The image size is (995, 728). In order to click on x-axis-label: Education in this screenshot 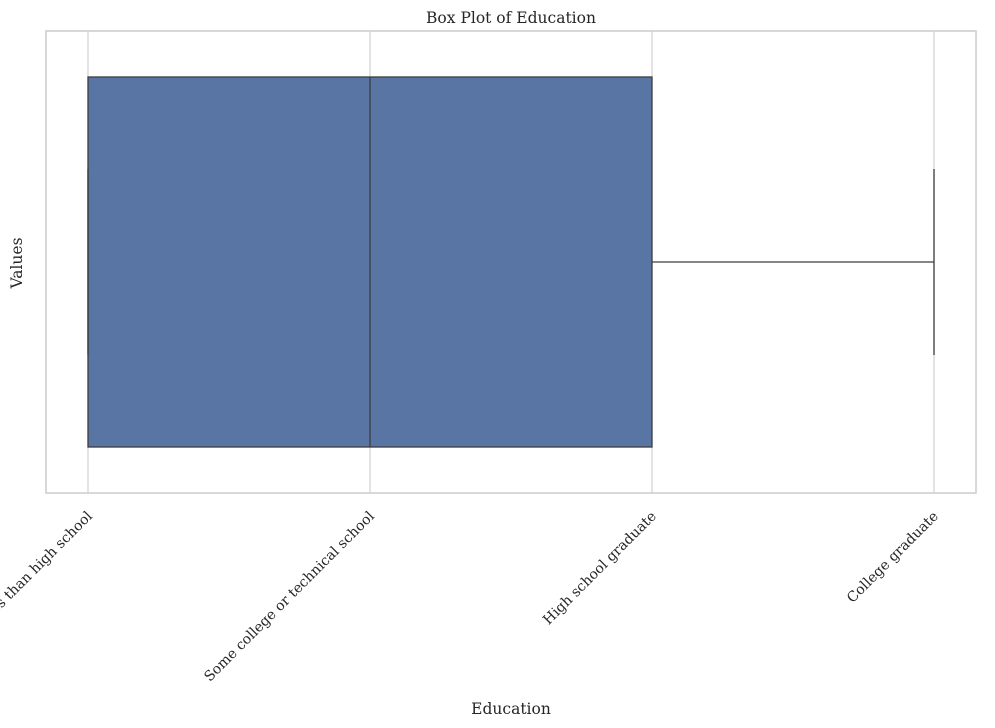, I will do `click(511, 709)`.